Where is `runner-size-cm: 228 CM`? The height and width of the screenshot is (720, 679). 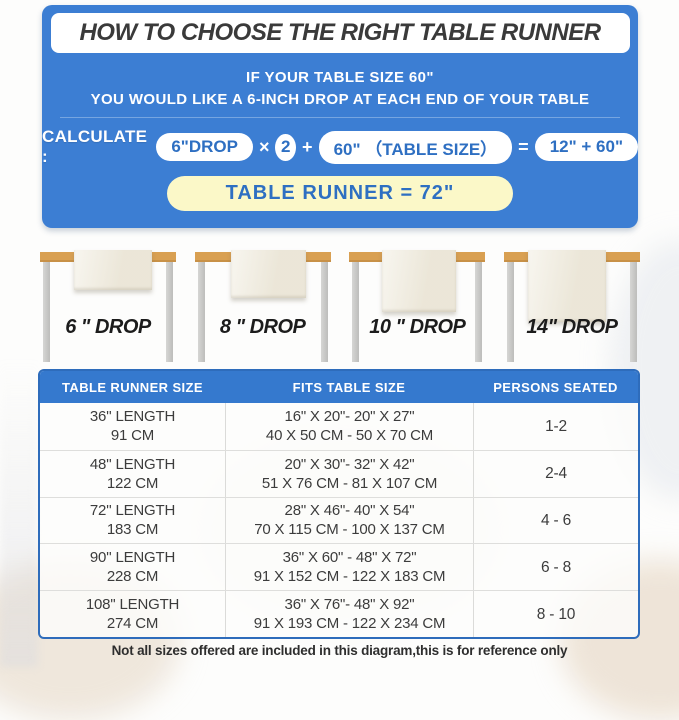
runner-size-cm: 228 CM is located at coordinates (132, 577).